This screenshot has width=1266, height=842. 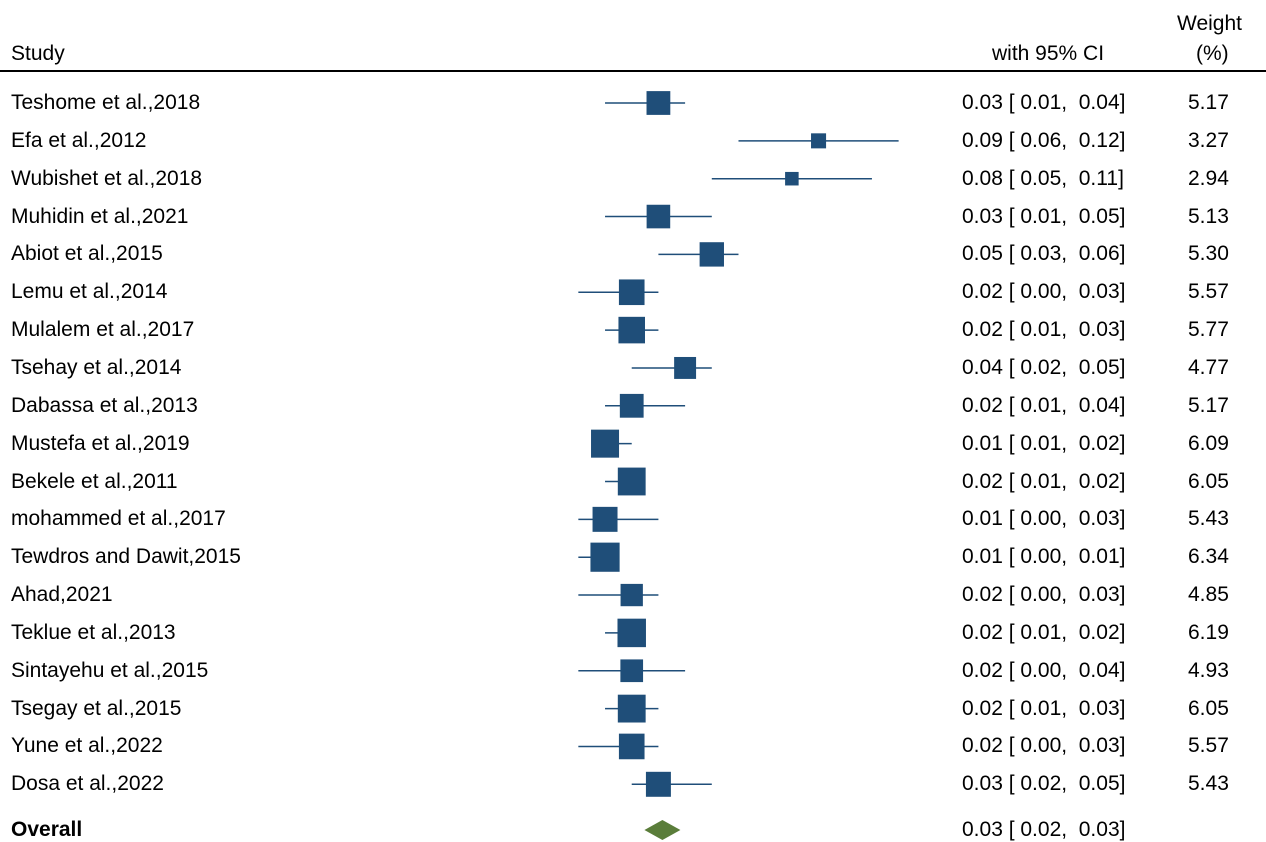 What do you see at coordinates (1044, 367) in the screenshot?
I see `study-estimate-ci: 0.04 [ 0.02, 0.05]` at bounding box center [1044, 367].